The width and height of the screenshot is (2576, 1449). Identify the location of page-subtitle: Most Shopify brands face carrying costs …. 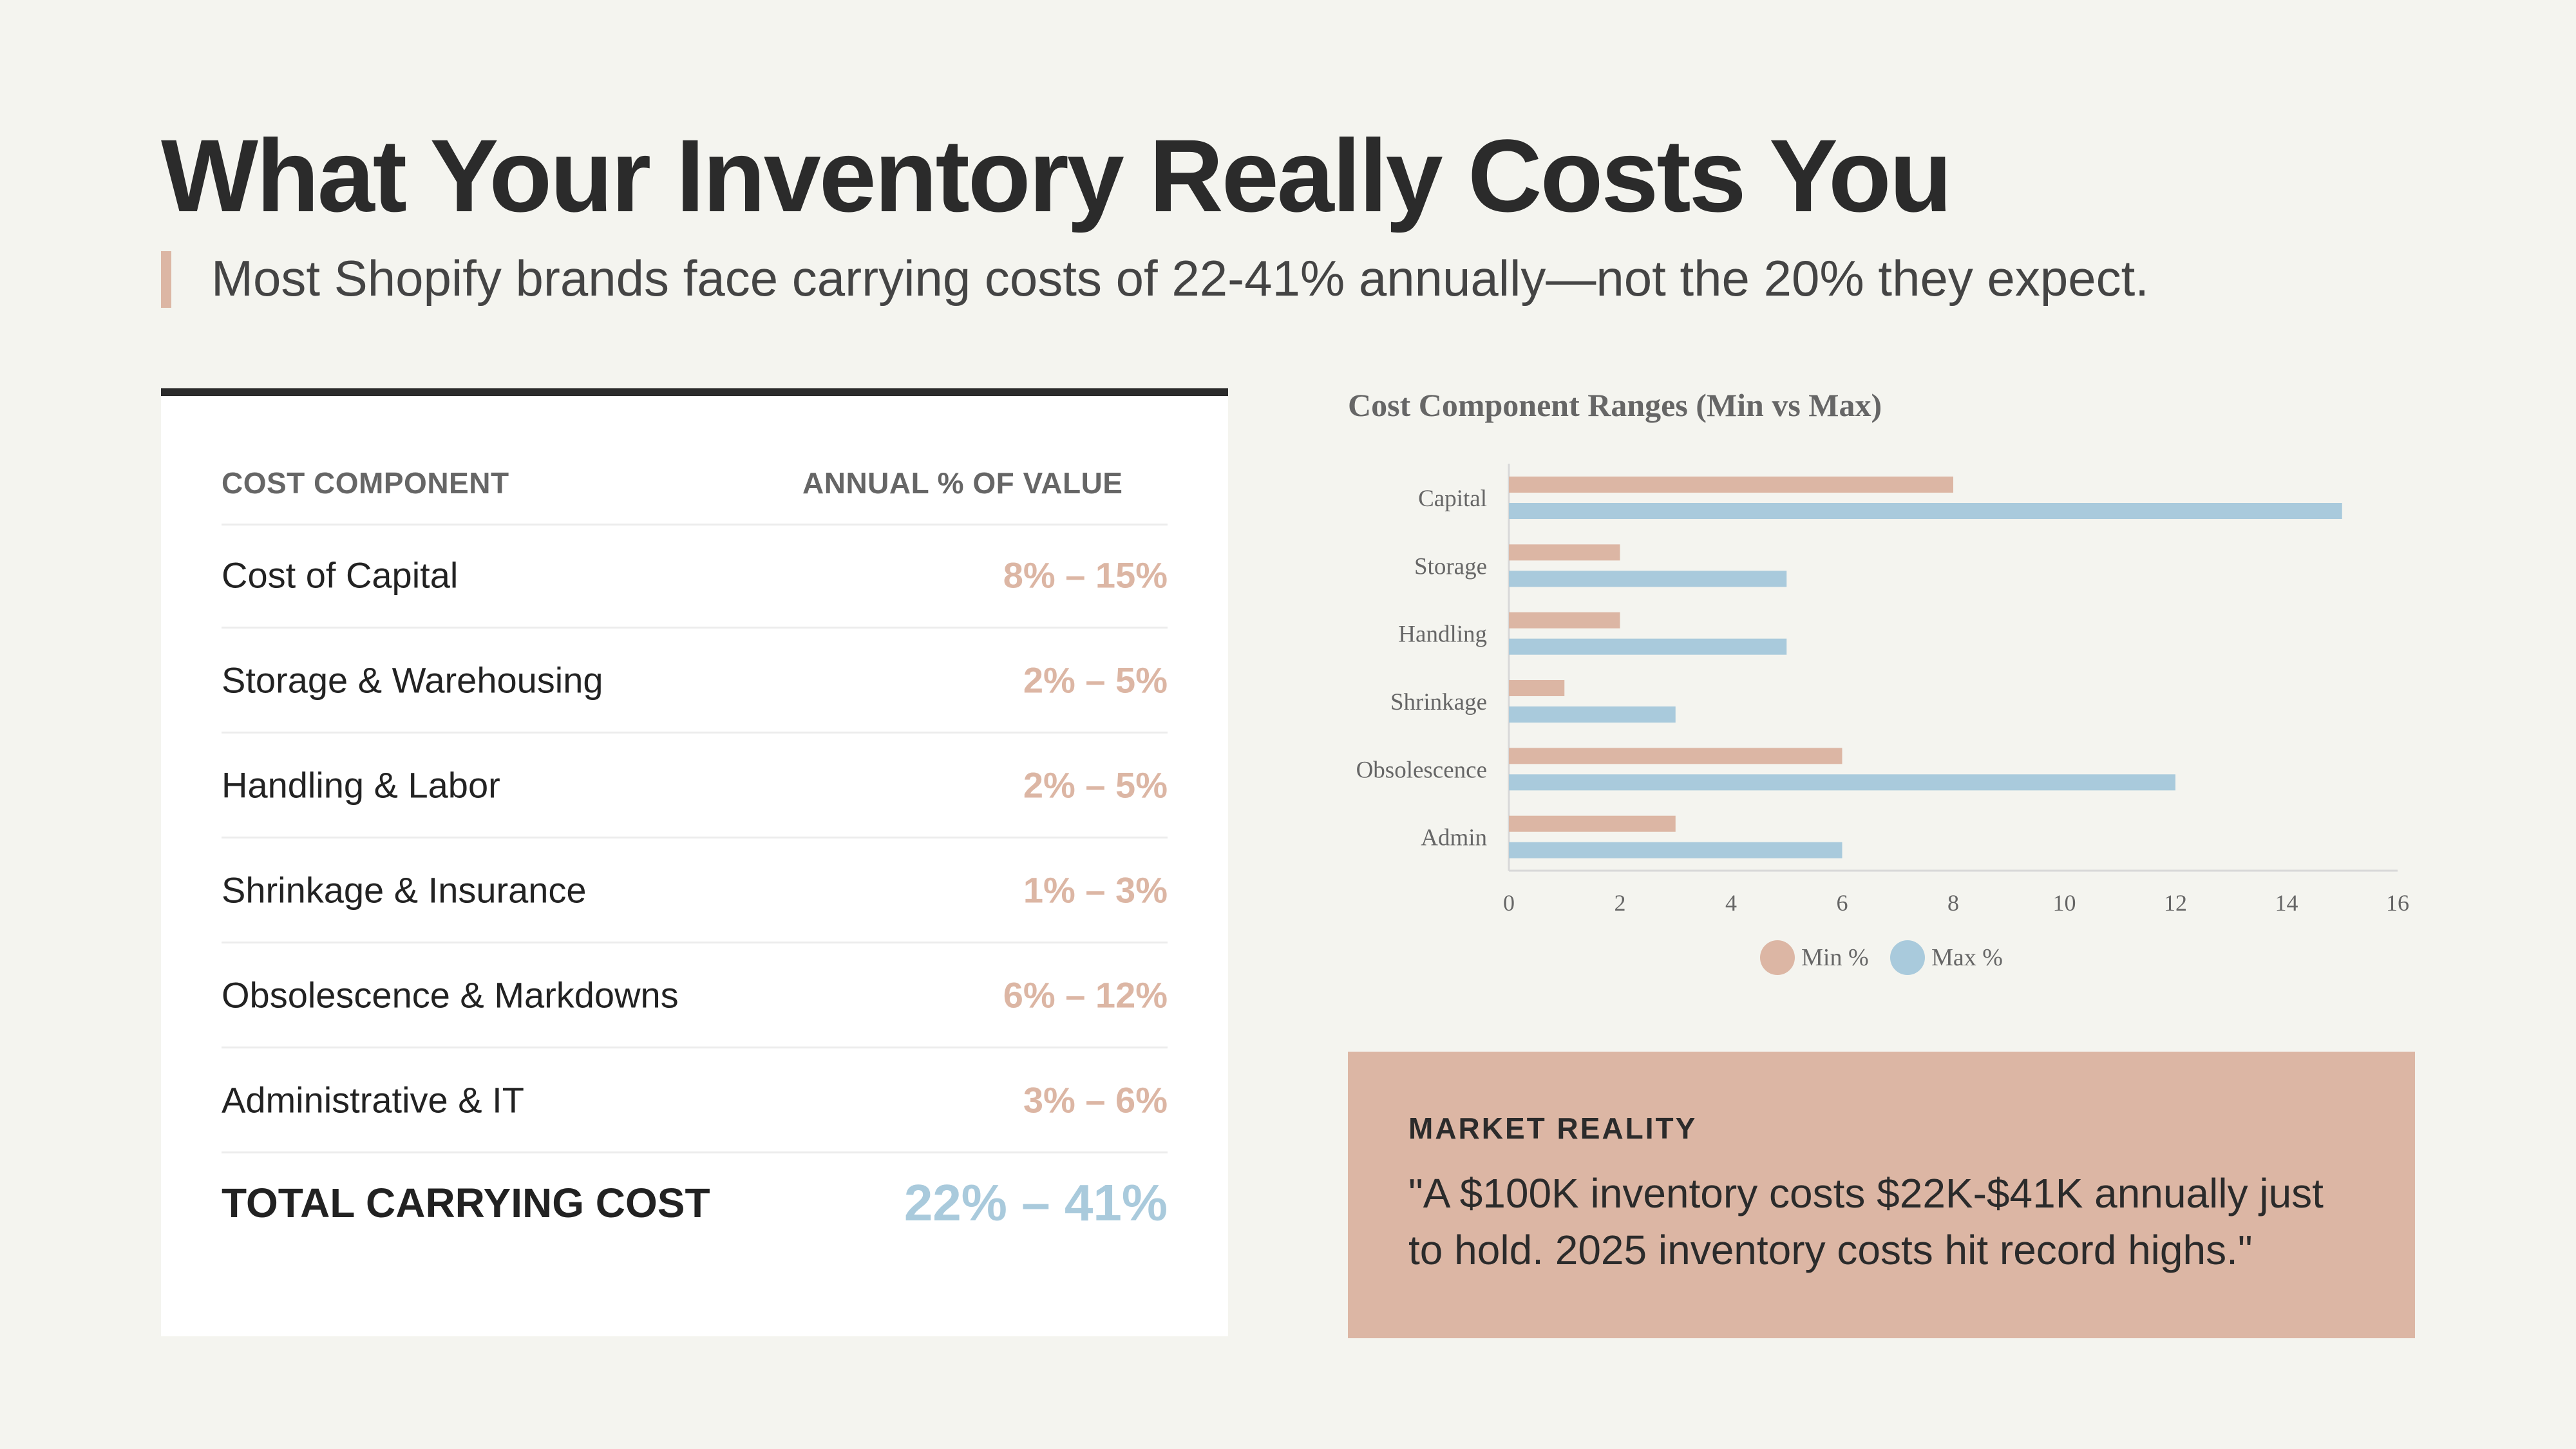
(1180, 278).